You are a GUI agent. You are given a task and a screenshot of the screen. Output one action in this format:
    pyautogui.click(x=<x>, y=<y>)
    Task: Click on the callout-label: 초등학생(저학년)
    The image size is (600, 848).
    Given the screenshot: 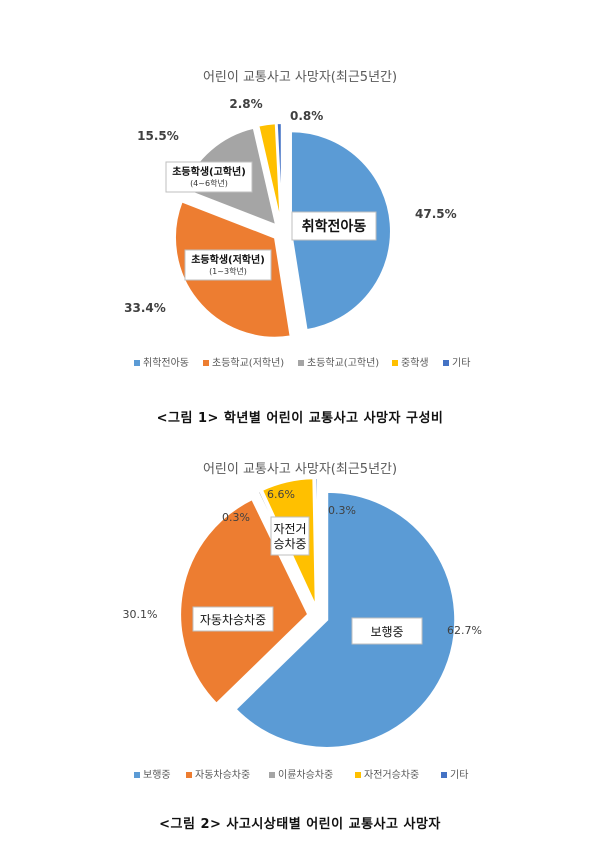 What is the action you would take?
    pyautogui.click(x=228, y=259)
    